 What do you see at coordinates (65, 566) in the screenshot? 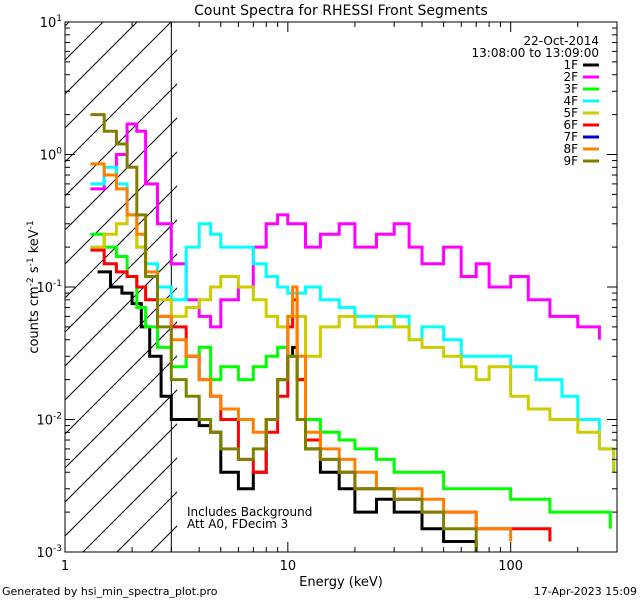
I see `x-tick-label: 1` at bounding box center [65, 566].